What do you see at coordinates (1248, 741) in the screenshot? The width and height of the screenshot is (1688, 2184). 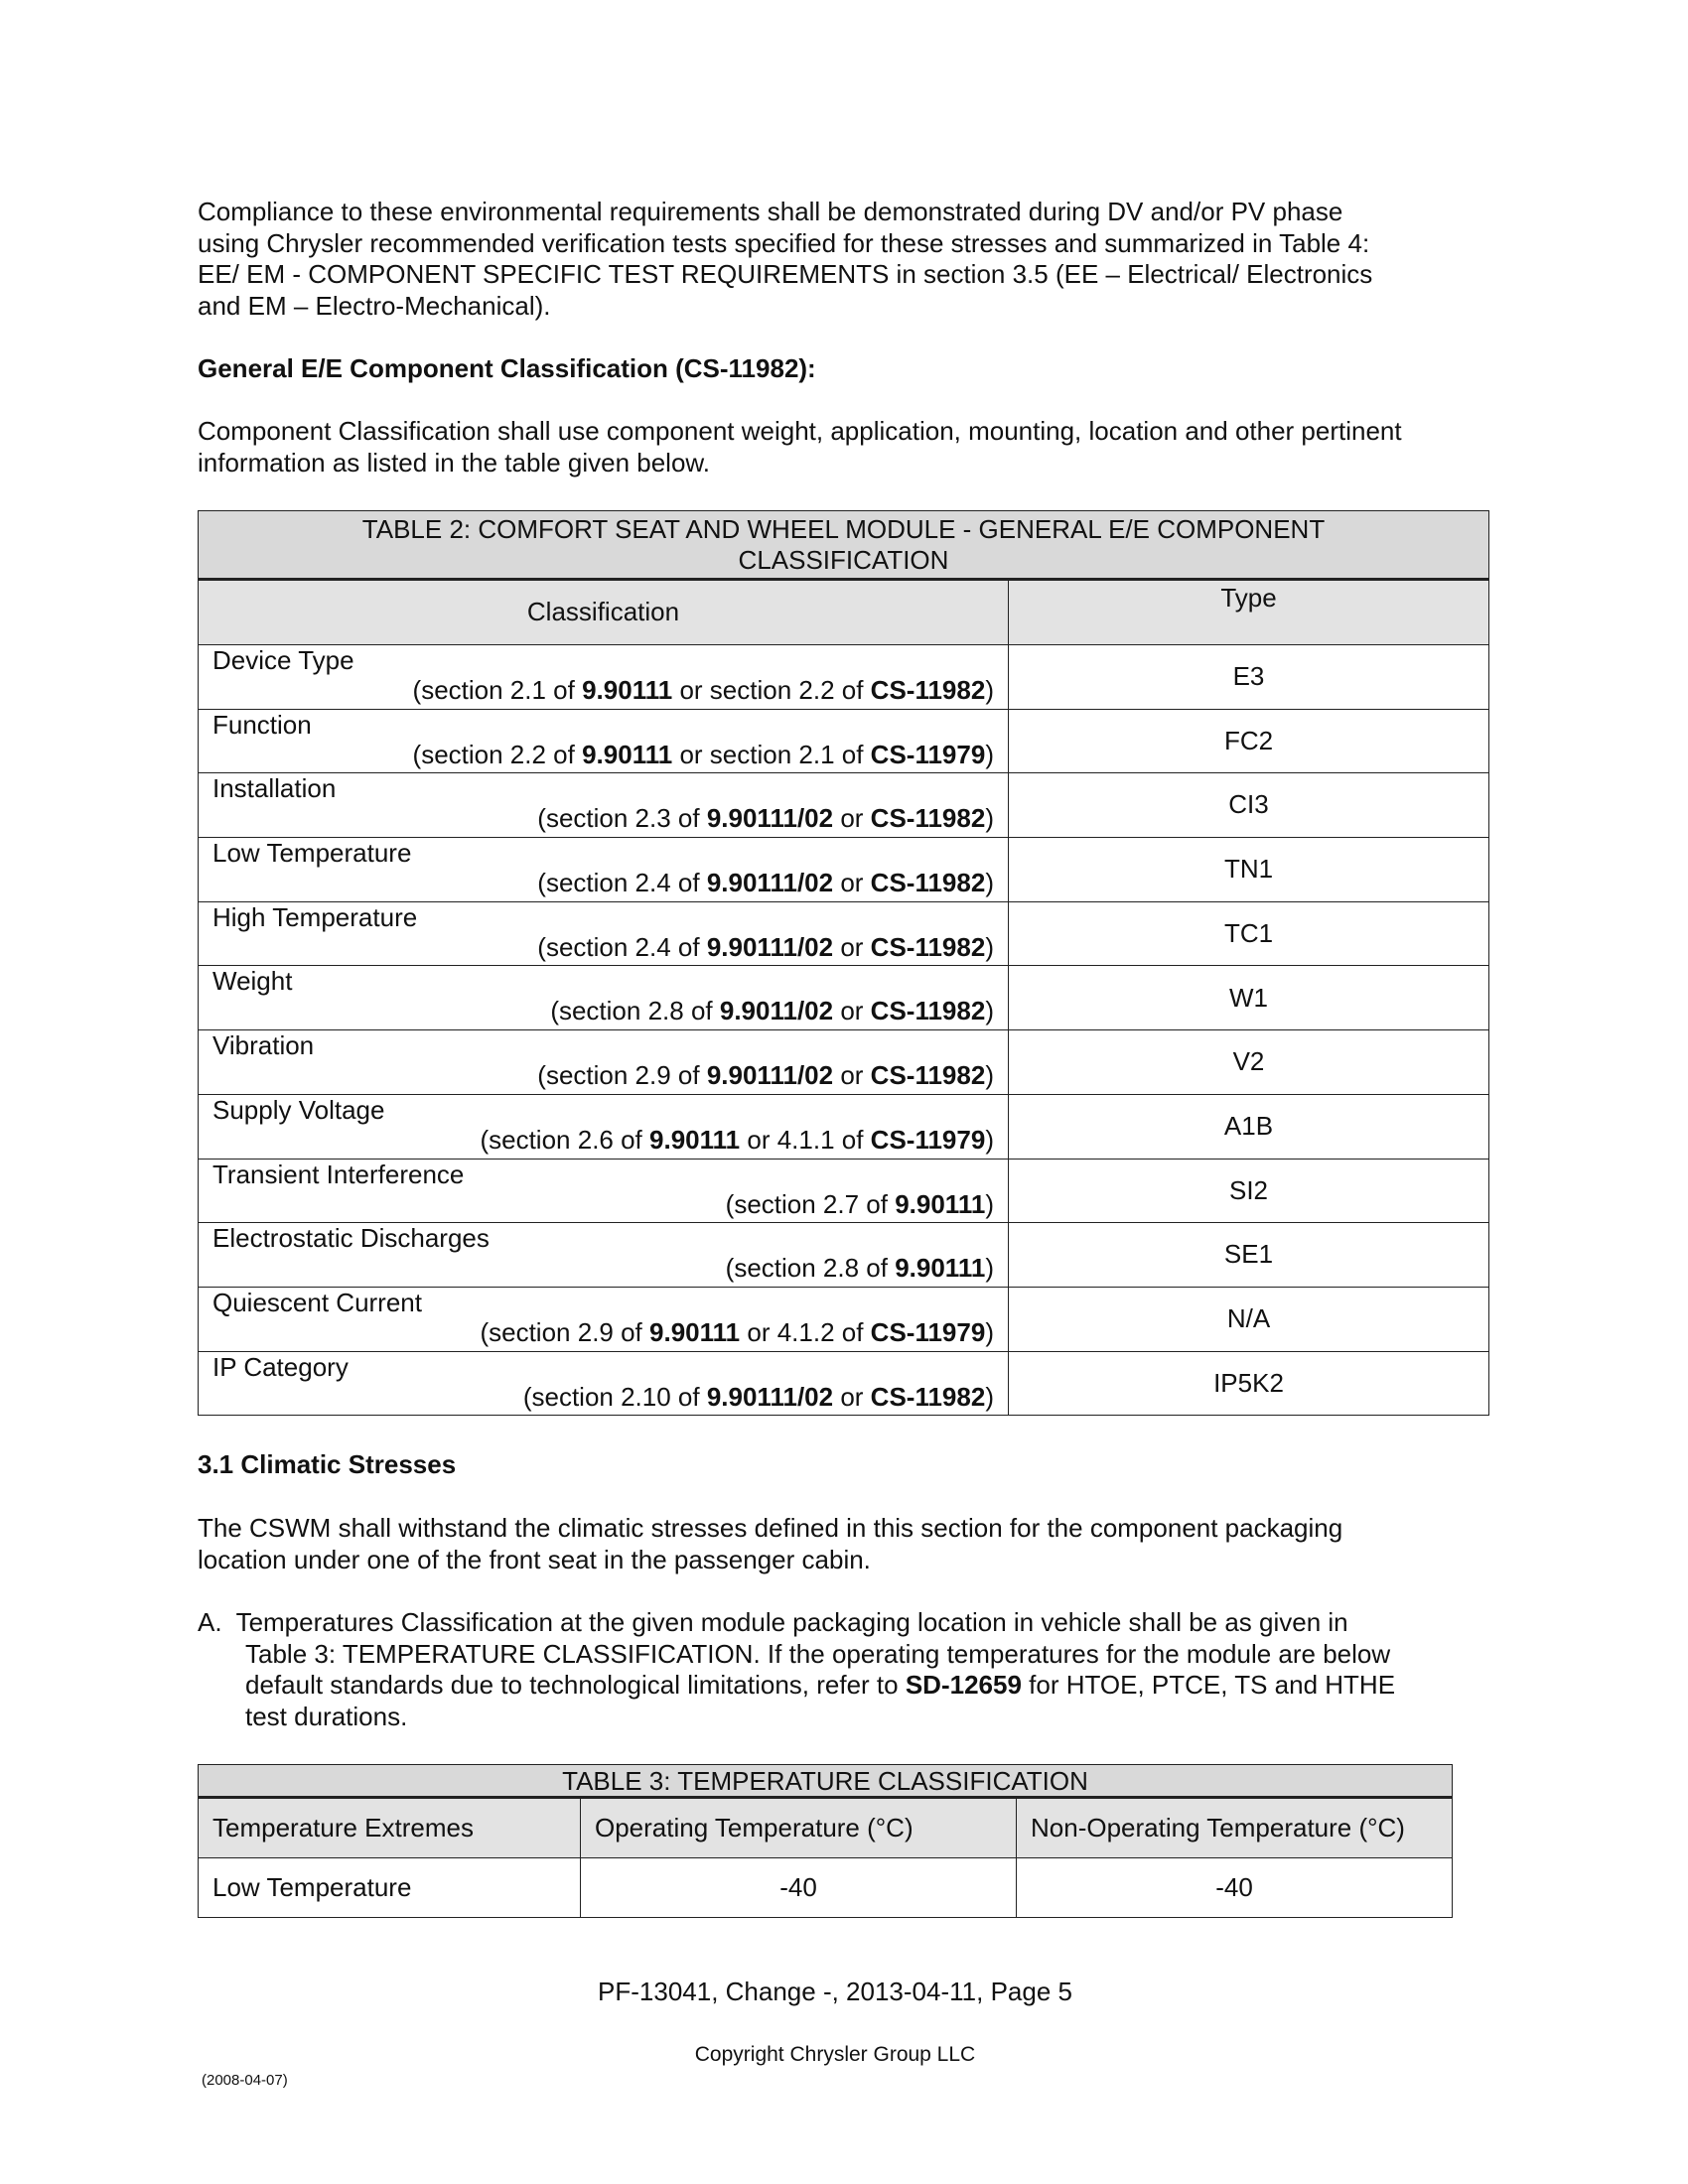 I see `type-cell: FC2` at bounding box center [1248, 741].